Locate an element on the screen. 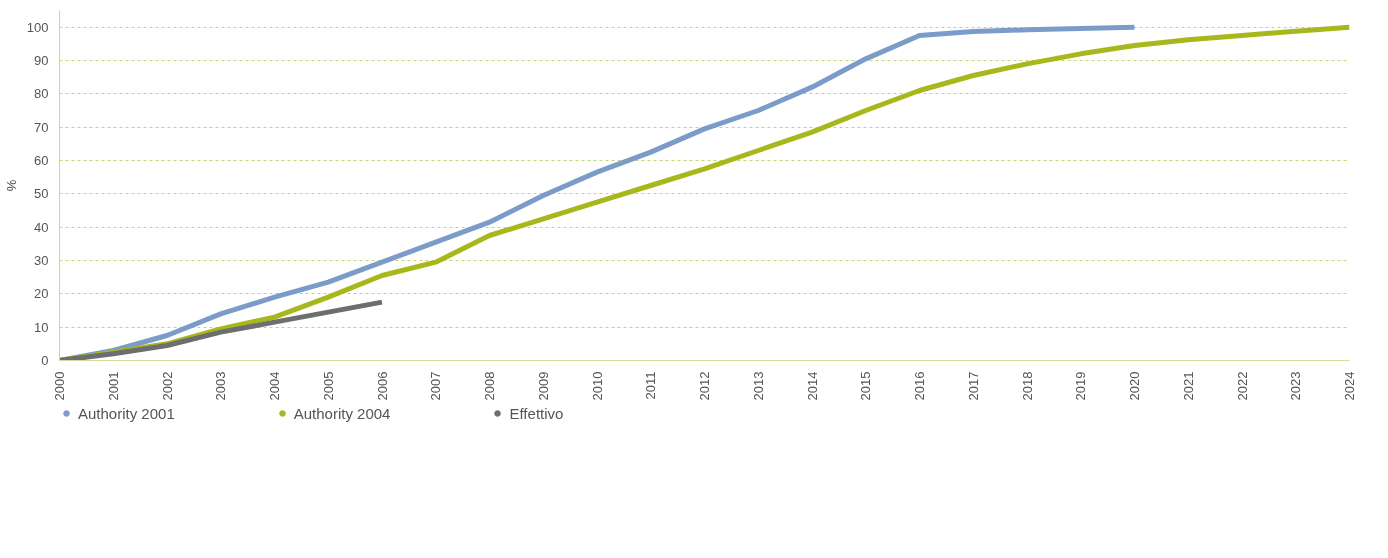 The image size is (1388, 558). y-tick-label: 50 is located at coordinates (41, 194).